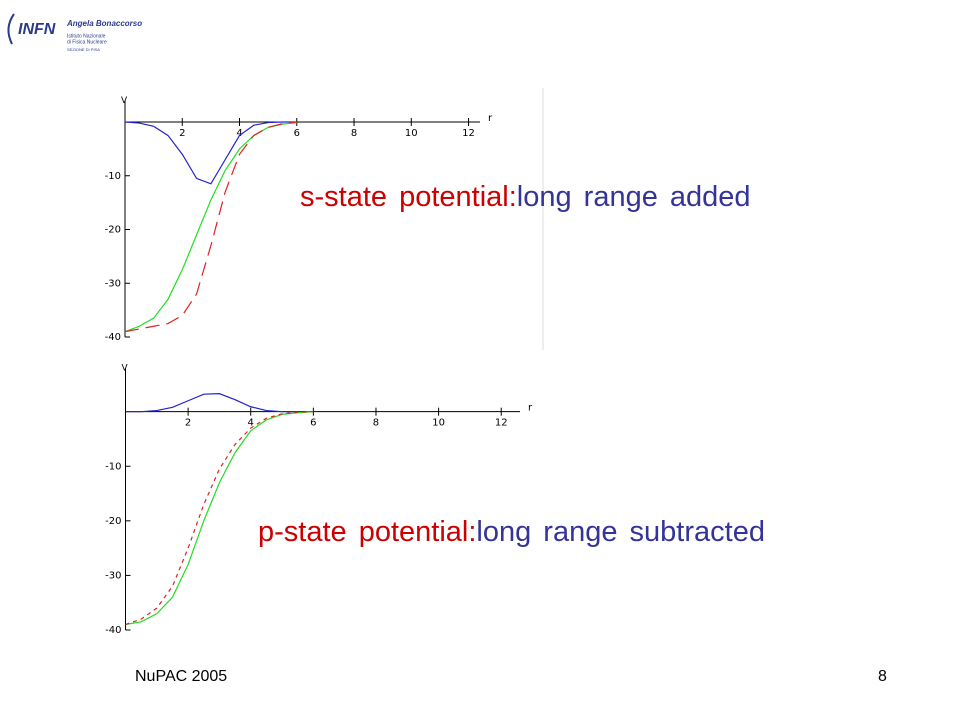 The width and height of the screenshot is (960, 725). Describe the element at coordinates (181, 676) in the screenshot. I see `footer: NuPAC 2005` at that location.